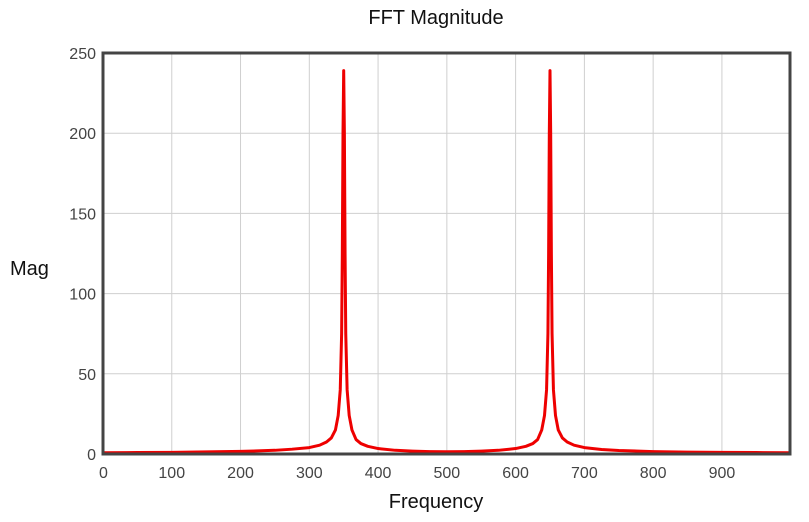 This screenshot has width=809, height=522. What do you see at coordinates (103, 473) in the screenshot?
I see `x-tick-label: 0` at bounding box center [103, 473].